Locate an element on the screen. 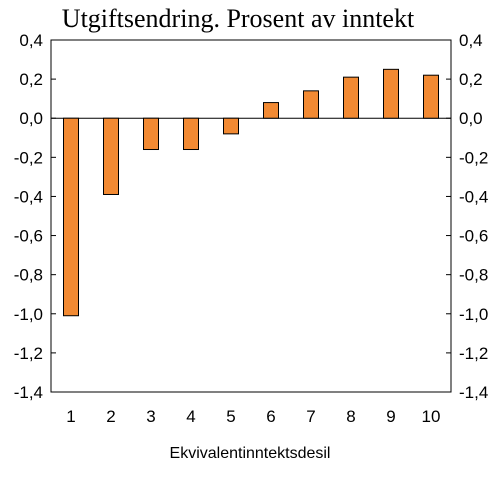  x-tick-label: 3 is located at coordinates (150, 416).